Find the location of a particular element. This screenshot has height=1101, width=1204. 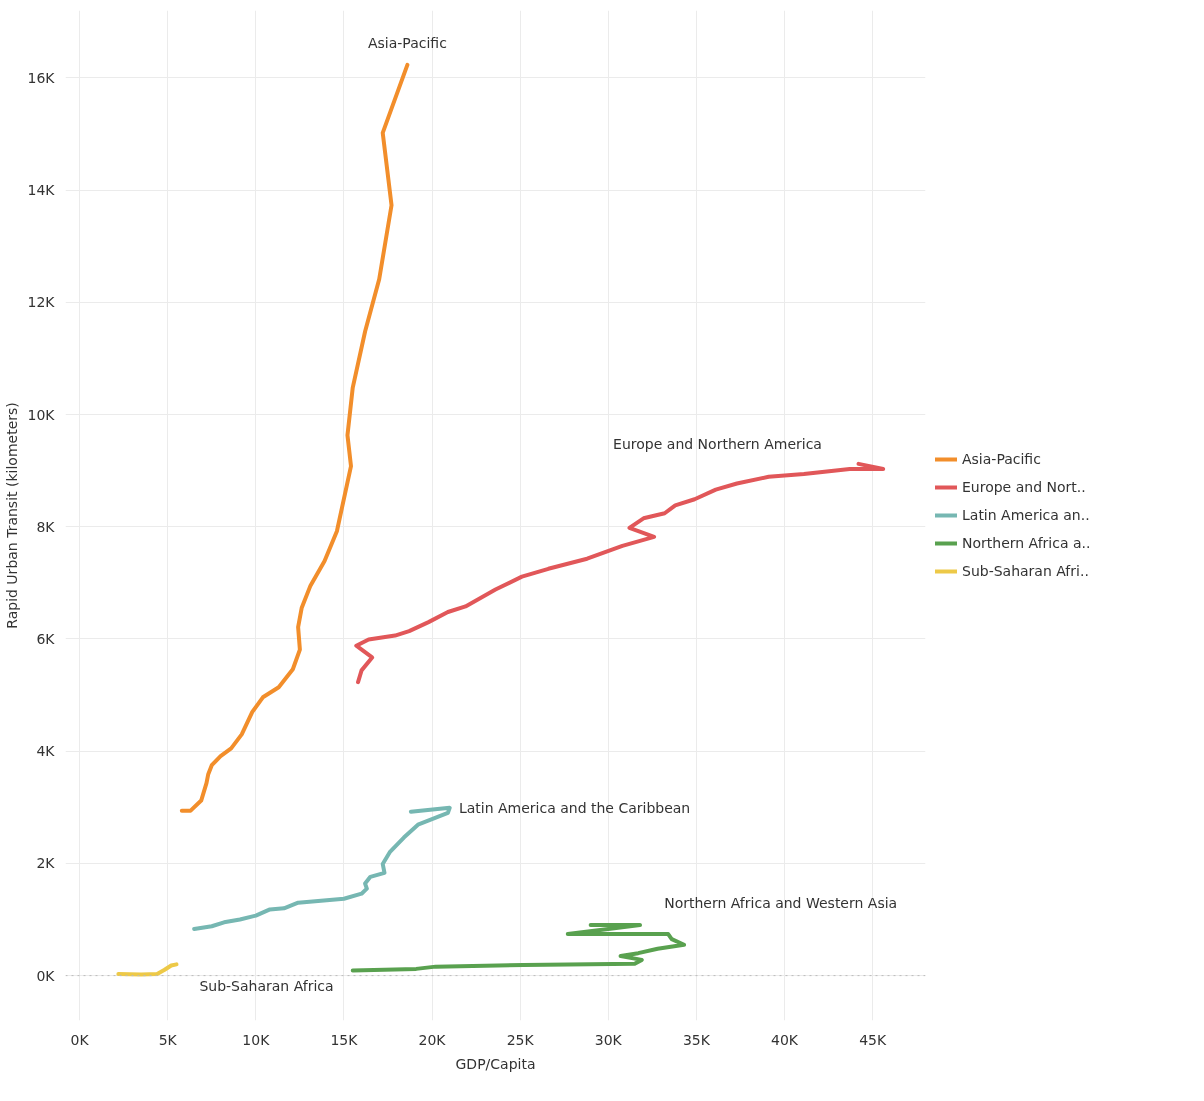

x-tick-label: 45K is located at coordinates (873, 1039).